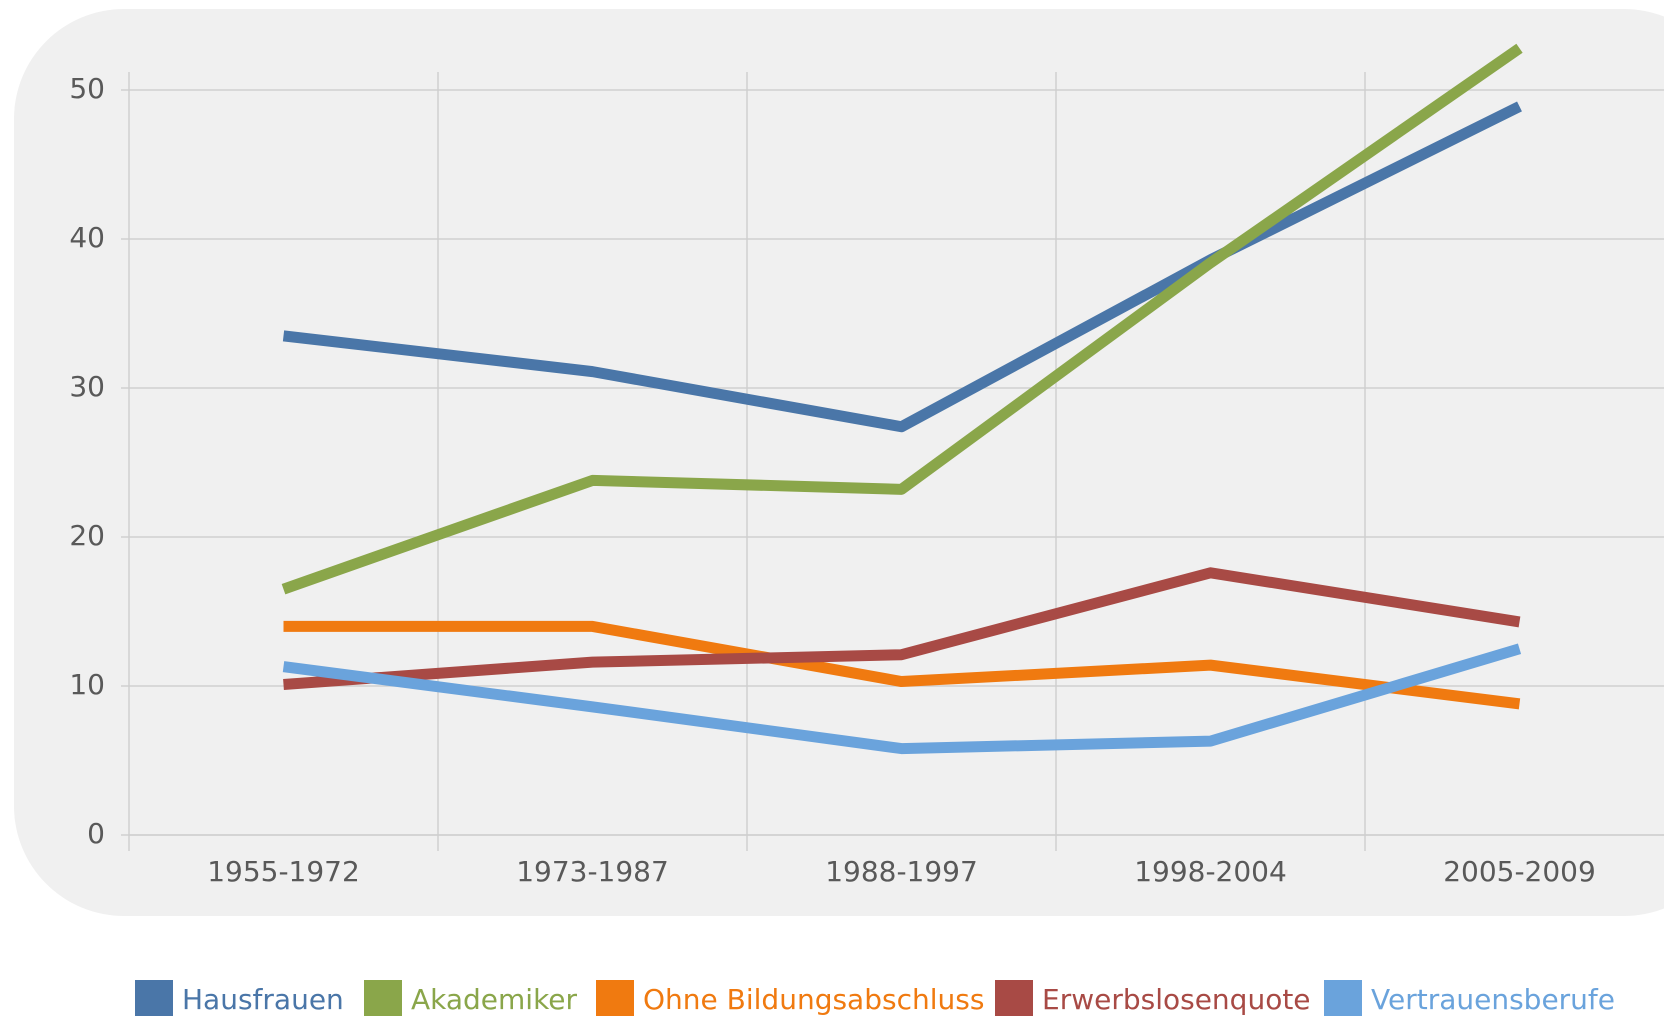 The height and width of the screenshot is (1018, 1664). What do you see at coordinates (96, 833) in the screenshot?
I see `y-tick-label: 0` at bounding box center [96, 833].